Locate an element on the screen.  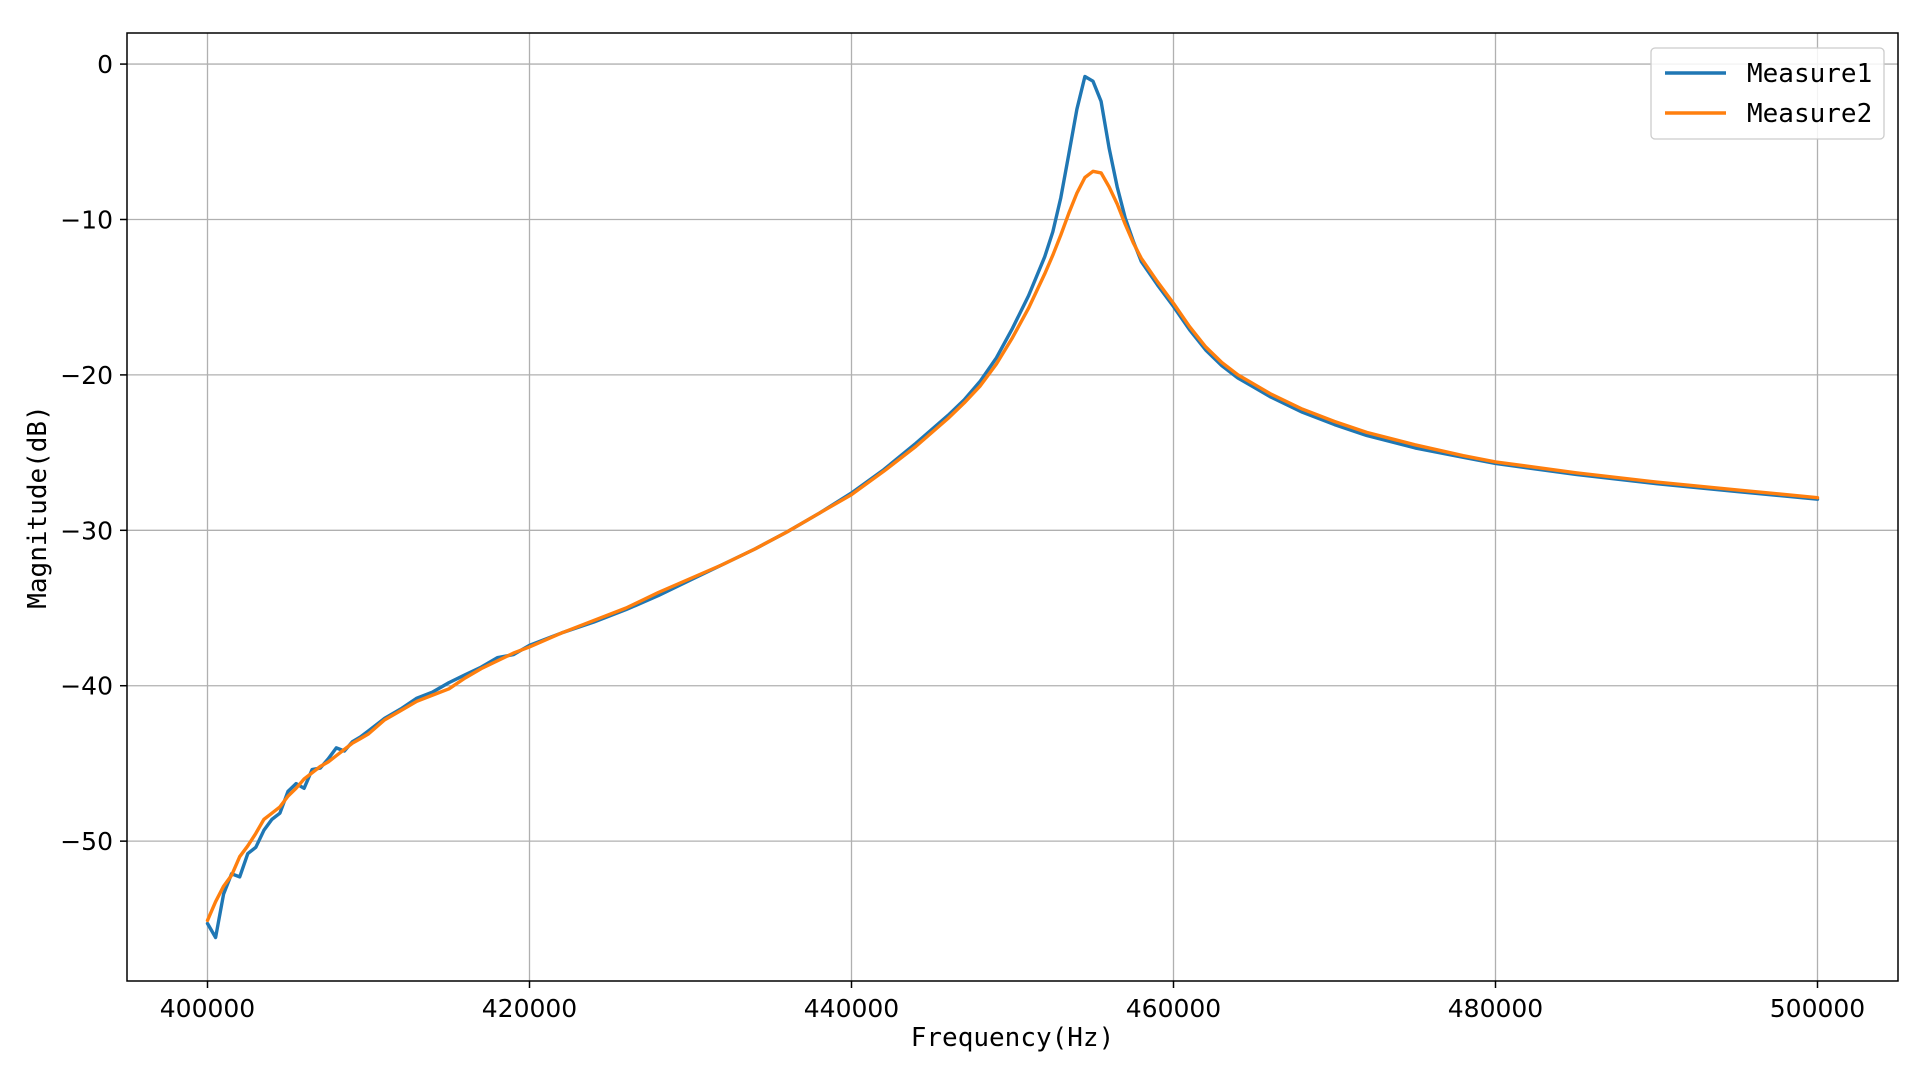
x-tick-label: 460000 is located at coordinates (1173, 1008).